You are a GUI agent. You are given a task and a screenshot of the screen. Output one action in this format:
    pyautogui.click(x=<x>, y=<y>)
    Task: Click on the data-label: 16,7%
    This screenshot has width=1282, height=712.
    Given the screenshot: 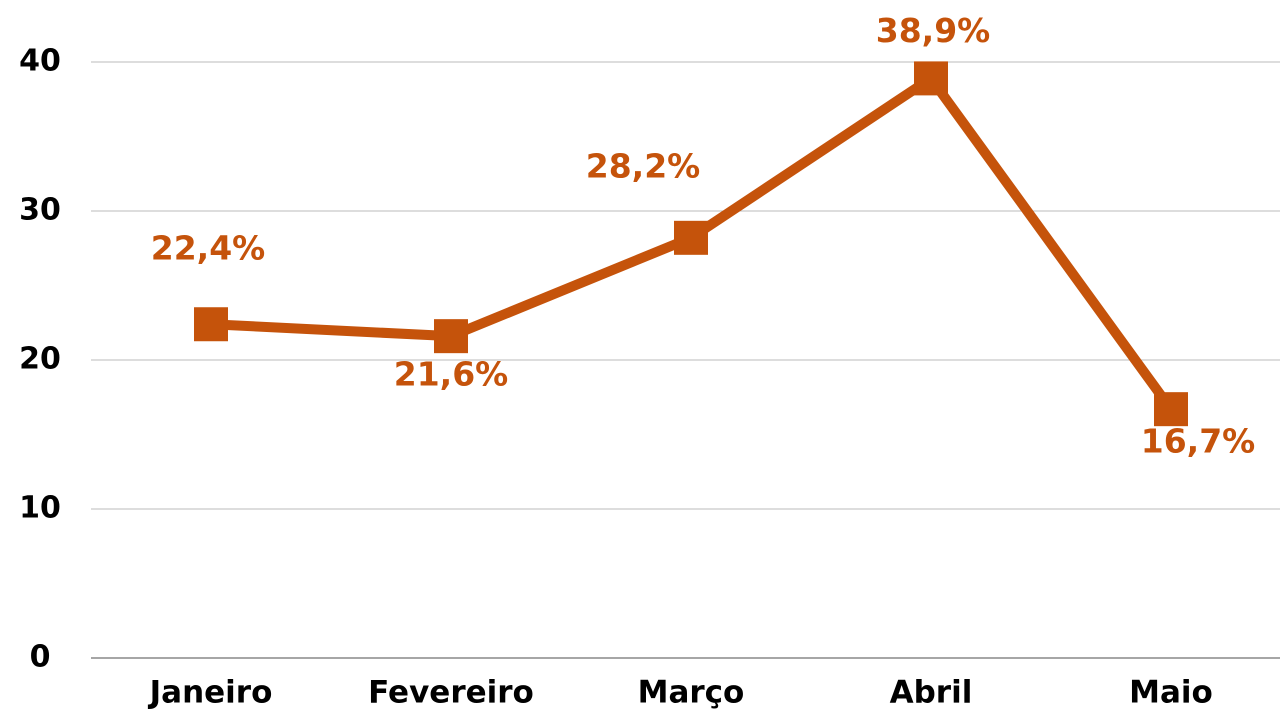 What is the action you would take?
    pyautogui.click(x=1198, y=441)
    